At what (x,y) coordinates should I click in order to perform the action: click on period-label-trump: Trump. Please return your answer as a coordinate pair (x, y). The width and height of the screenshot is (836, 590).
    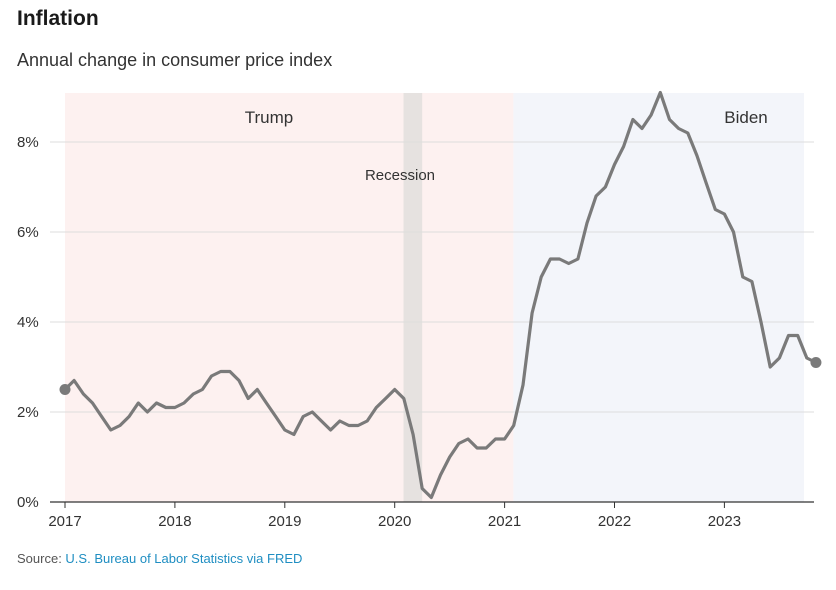
    Looking at the image, I should click on (269, 117).